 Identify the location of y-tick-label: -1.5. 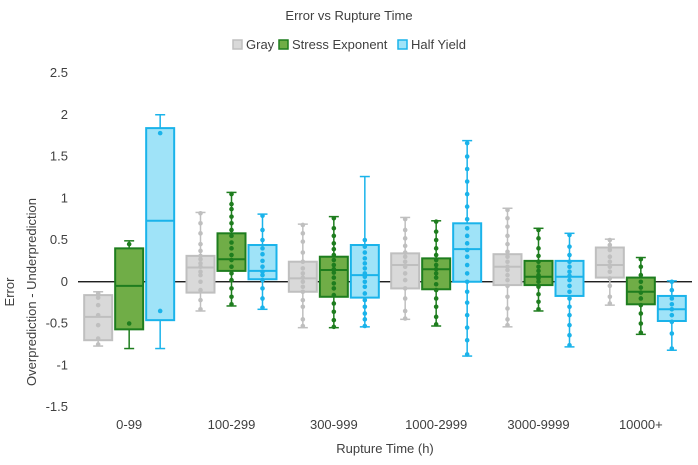
(57, 406).